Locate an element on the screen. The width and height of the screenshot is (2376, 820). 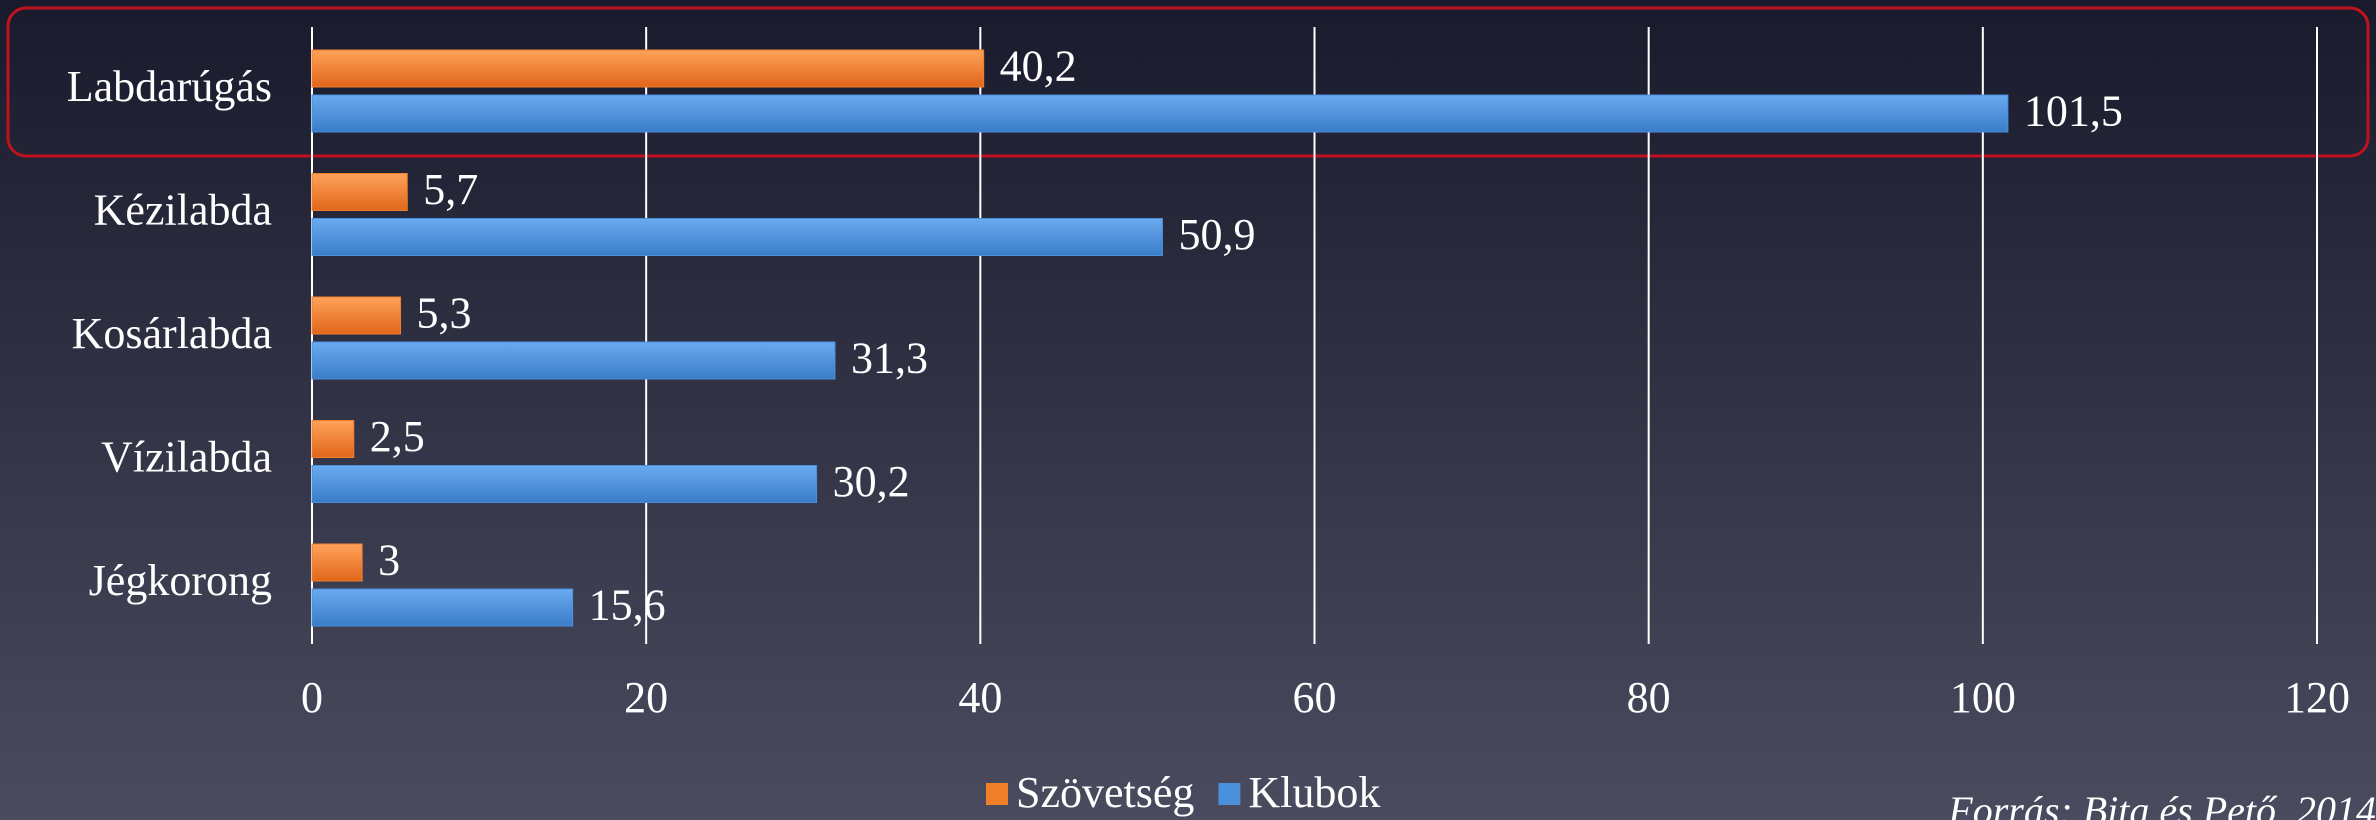
value-label: 5,7 is located at coordinates (450, 189).